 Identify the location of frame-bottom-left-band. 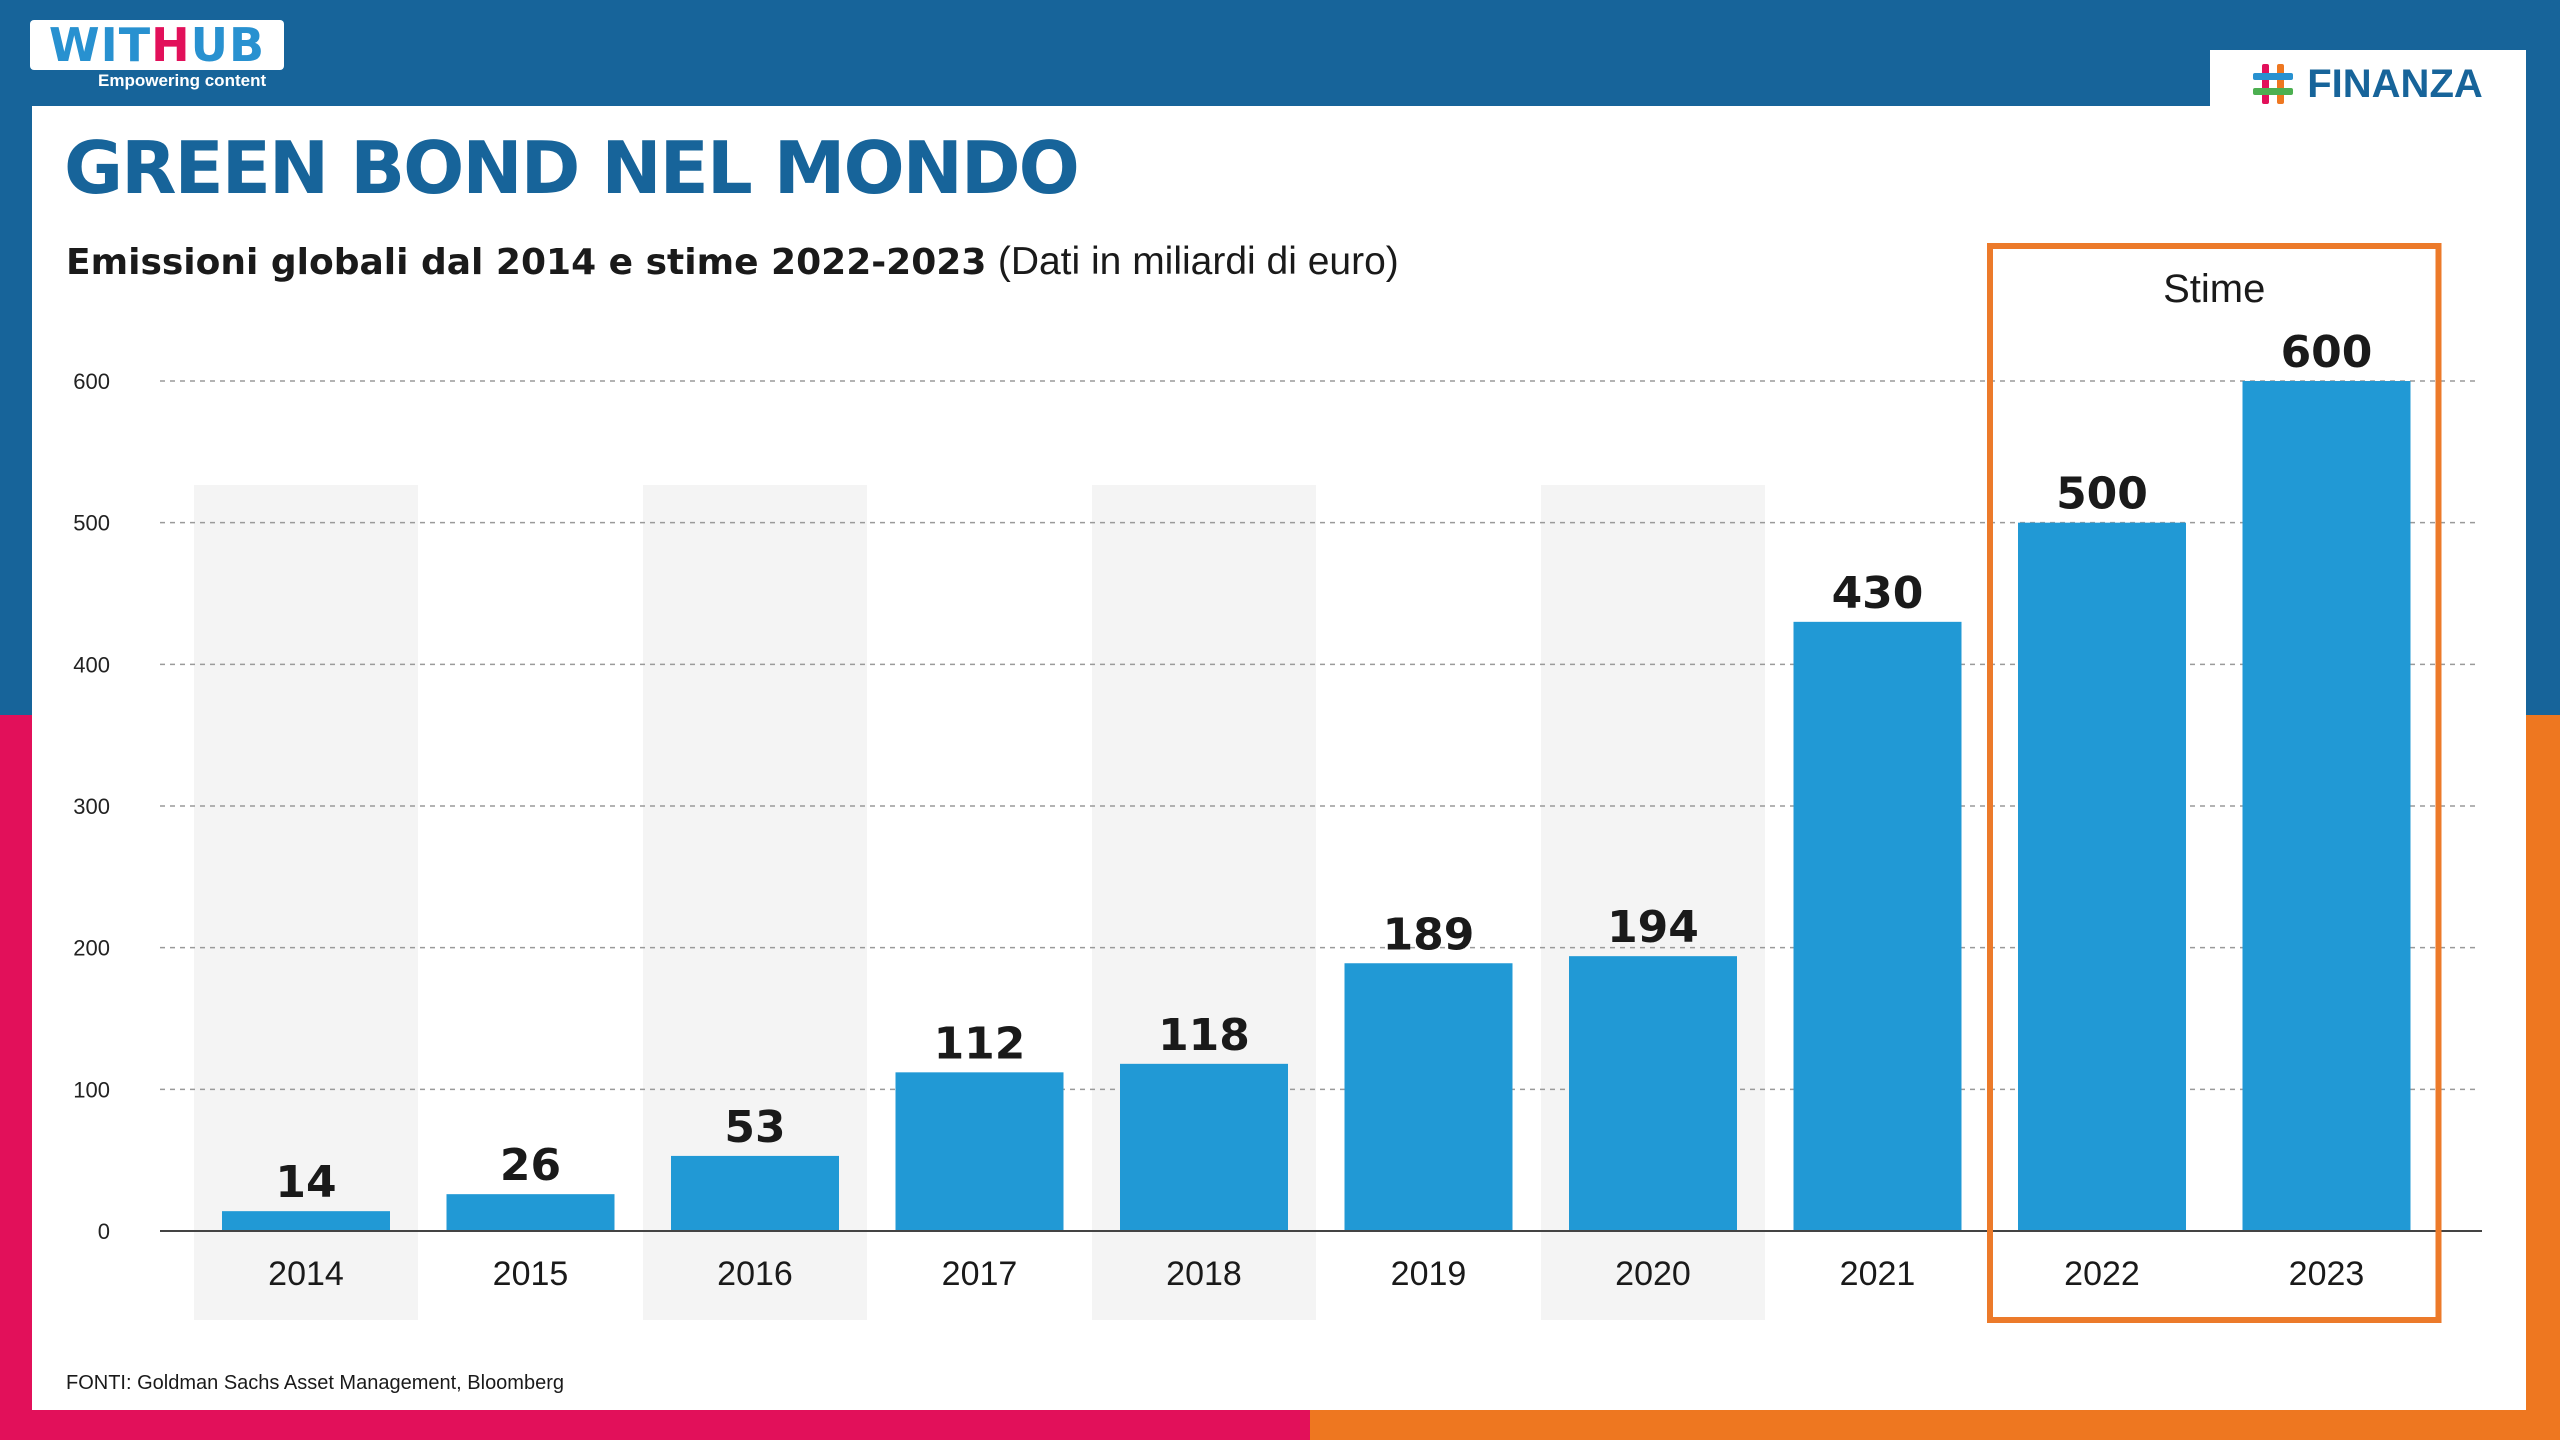
(655, 1425).